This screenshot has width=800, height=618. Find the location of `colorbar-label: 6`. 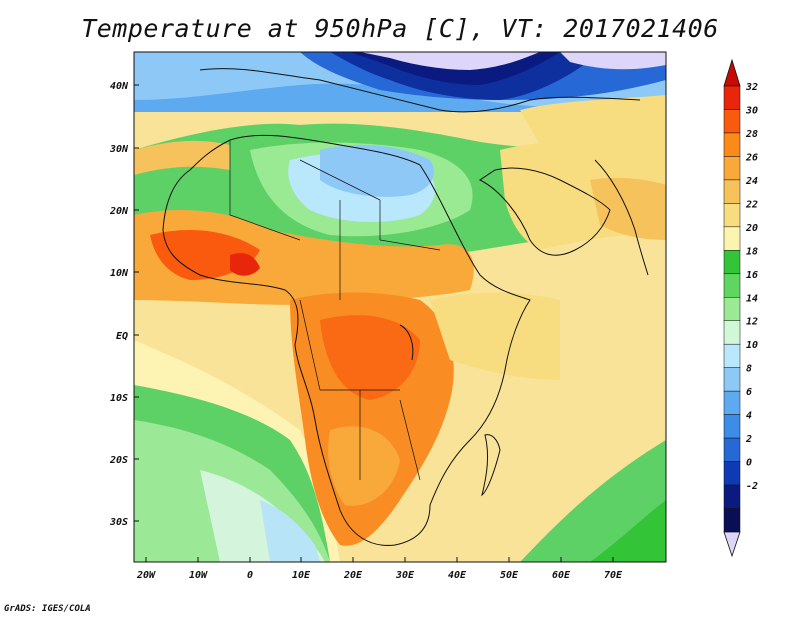

colorbar-label: 6 is located at coordinates (749, 392).